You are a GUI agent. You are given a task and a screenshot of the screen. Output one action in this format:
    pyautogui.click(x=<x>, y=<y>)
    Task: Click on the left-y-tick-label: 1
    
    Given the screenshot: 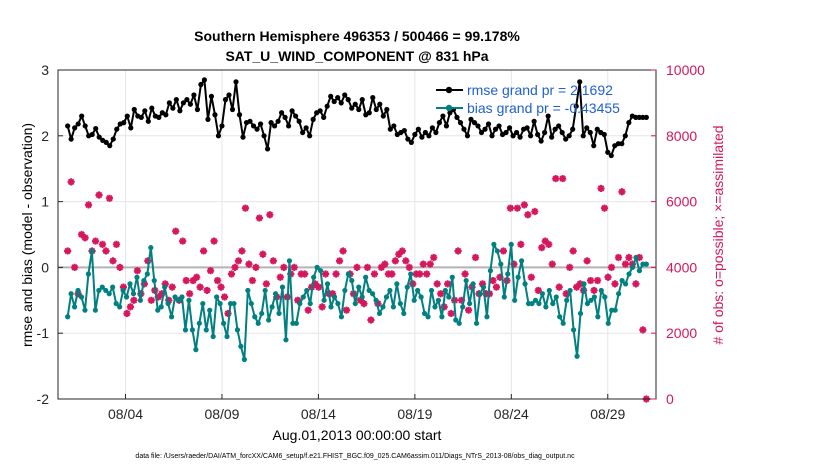 What is the action you would take?
    pyautogui.click(x=45, y=202)
    